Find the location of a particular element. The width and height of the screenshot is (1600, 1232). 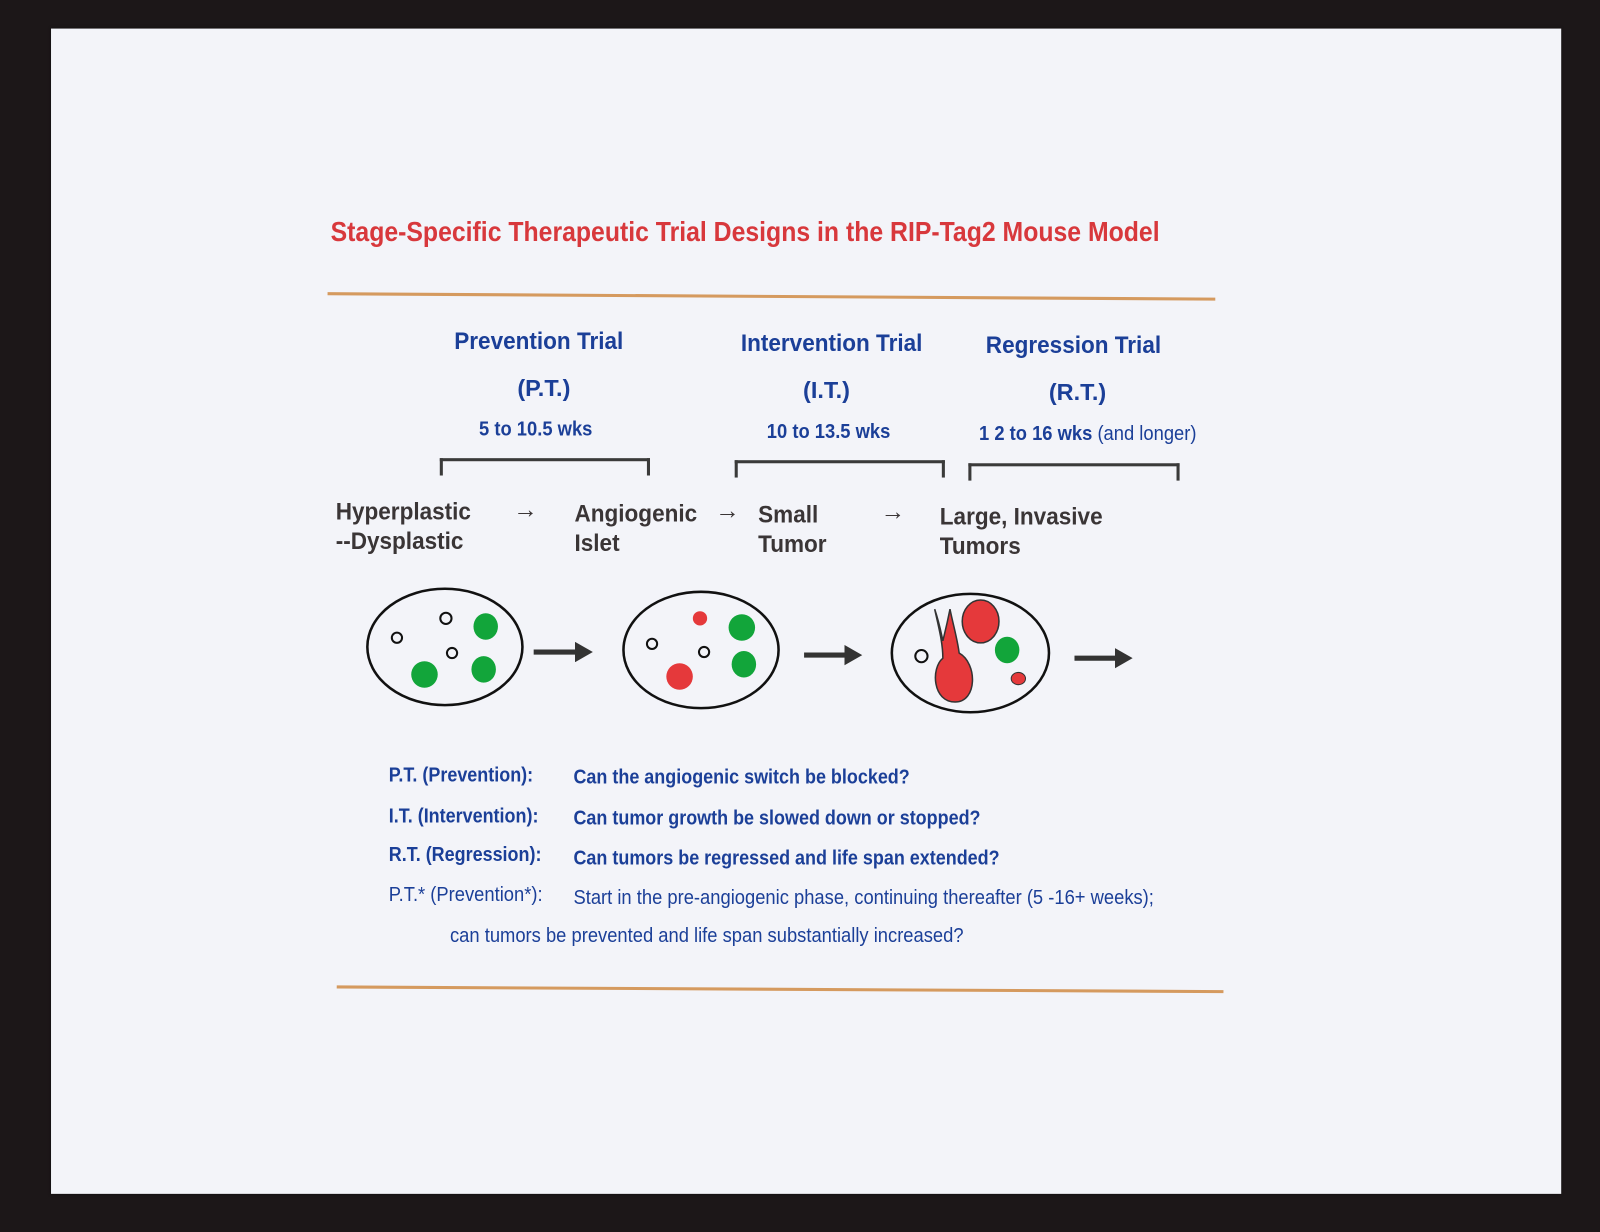

stage-angiogenic: Angiogenic Islet is located at coordinates (635, 528).